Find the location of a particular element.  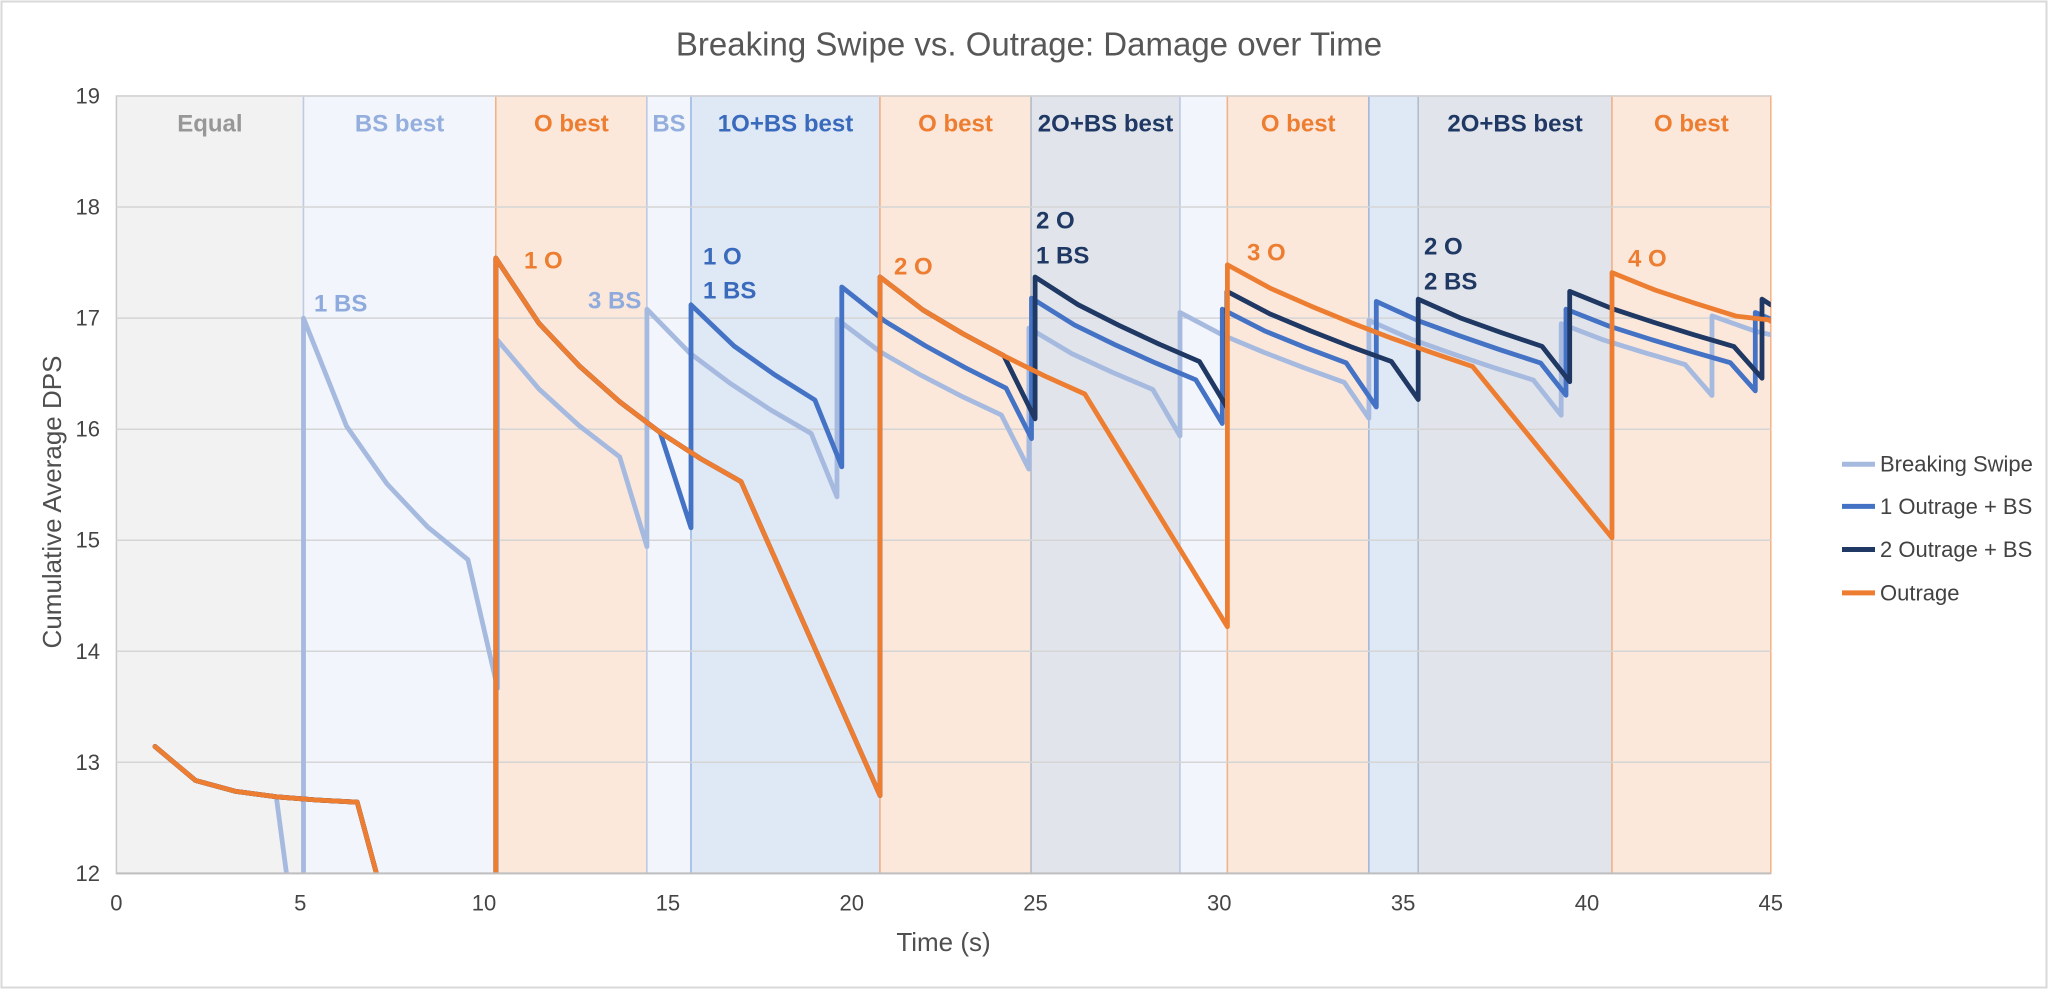

svg-text: 5 is located at coordinates (300, 903).